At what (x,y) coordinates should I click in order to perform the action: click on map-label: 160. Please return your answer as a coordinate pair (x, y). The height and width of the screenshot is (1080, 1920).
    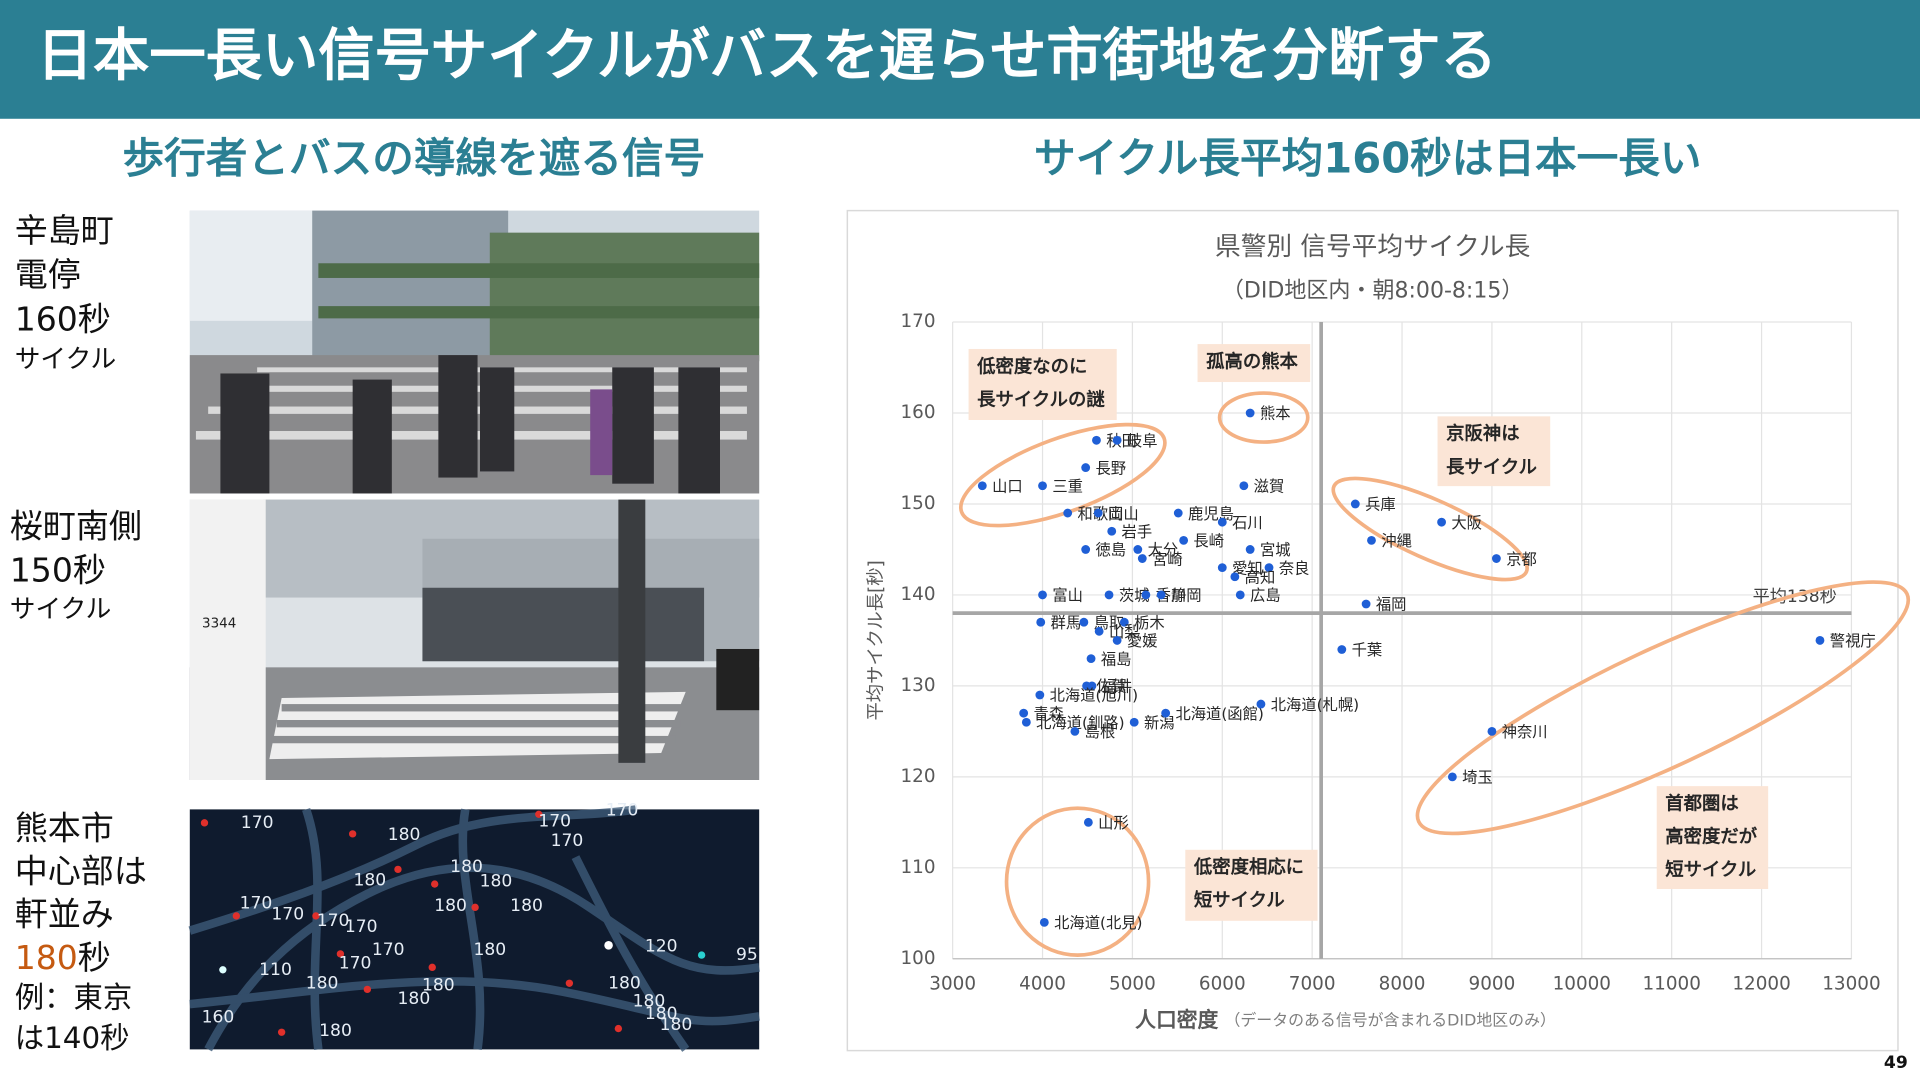
    Looking at the image, I should click on (218, 1018).